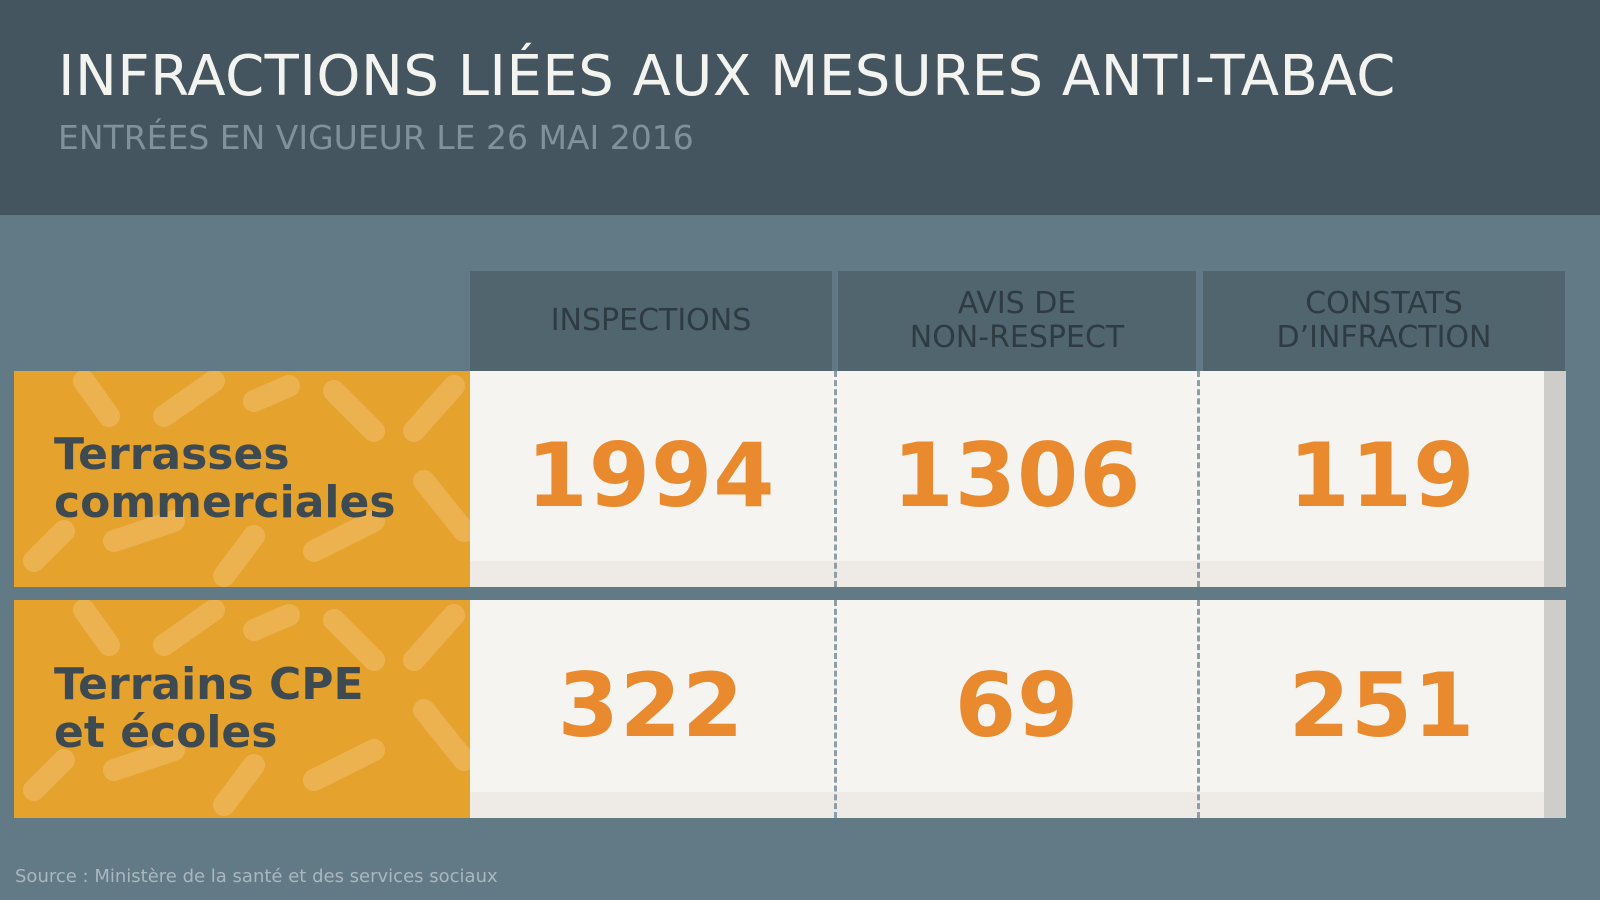  I want to click on column-header-inspections: INSPECTIONS, so click(651, 321).